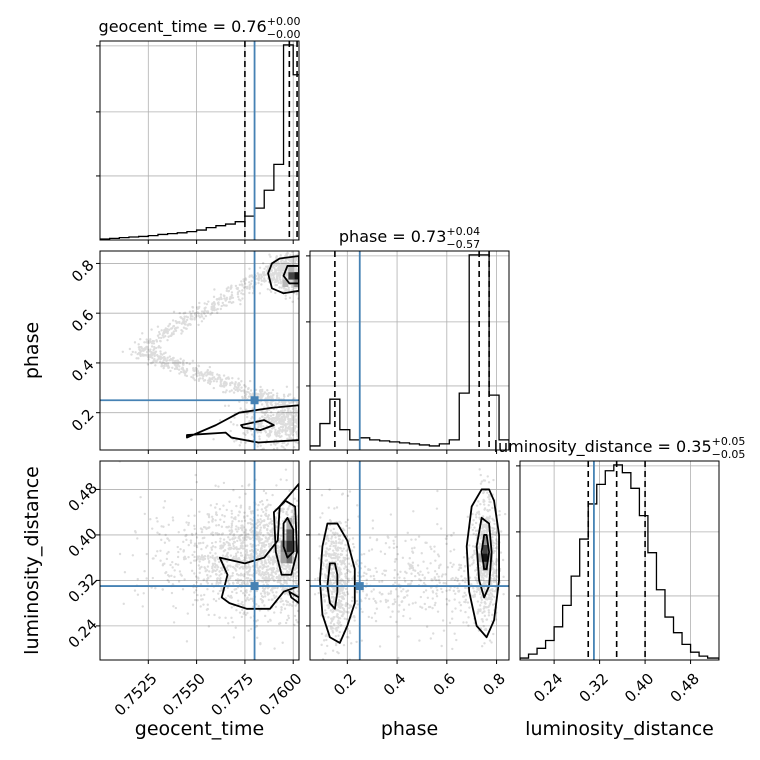 This screenshot has height=760, width=760. I want to click on histogram-panel-geocent_time: geocent_time = 0.76+0.00−0.00, so click(198, 129).